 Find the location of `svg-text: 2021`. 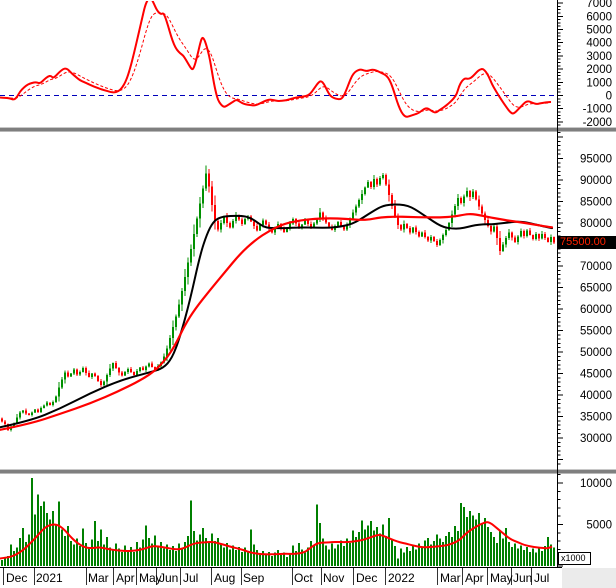

svg-text: 2021 is located at coordinates (49, 578).